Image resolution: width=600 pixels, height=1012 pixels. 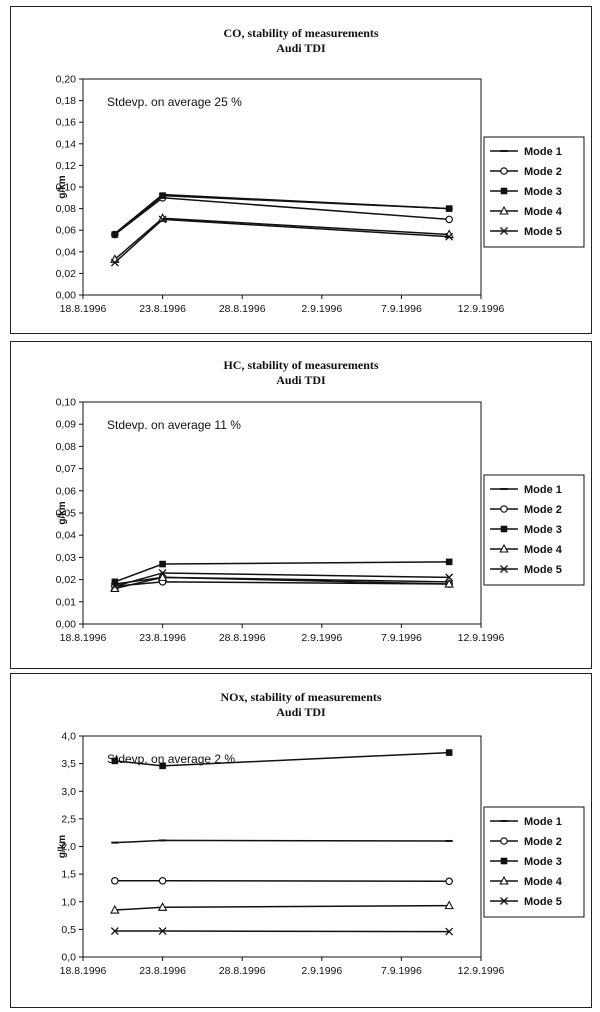 What do you see at coordinates (68, 792) in the screenshot?
I see `y-tick-label: 3,0` at bounding box center [68, 792].